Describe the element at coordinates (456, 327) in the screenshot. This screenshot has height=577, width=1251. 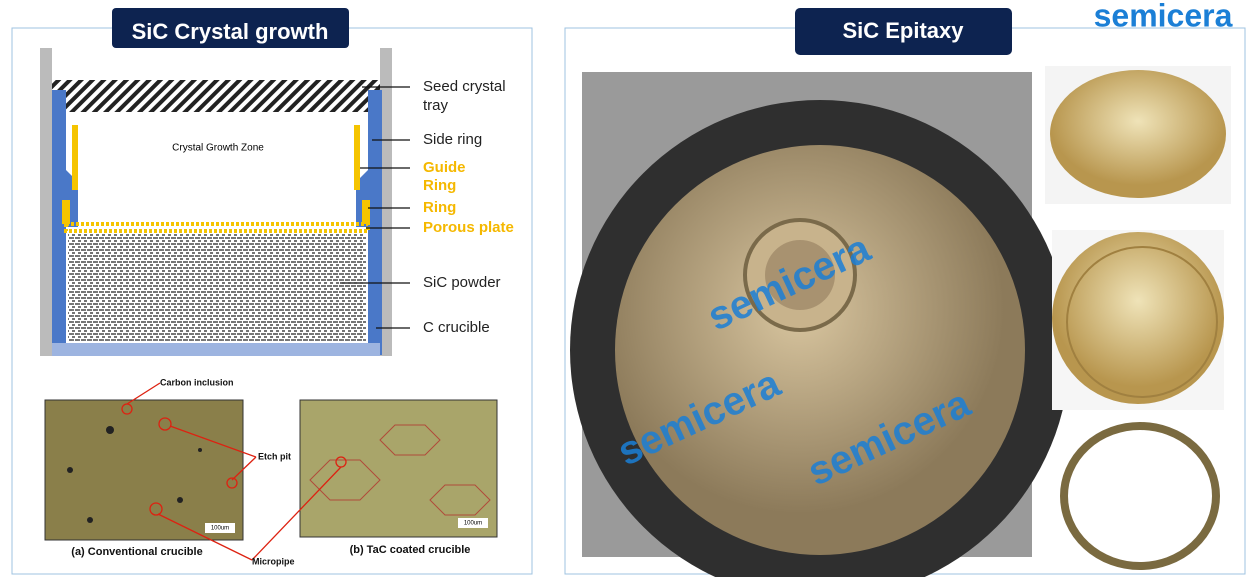
I see `diagram-label: C crucible` at that location.